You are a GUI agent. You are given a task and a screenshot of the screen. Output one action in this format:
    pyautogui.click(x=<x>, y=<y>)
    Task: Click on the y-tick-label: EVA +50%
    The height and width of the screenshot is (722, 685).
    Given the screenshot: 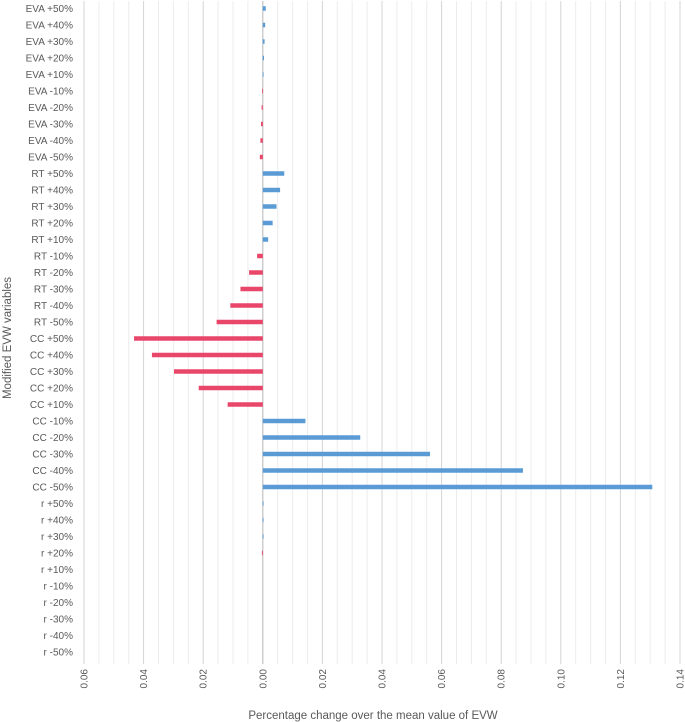 What is the action you would take?
    pyautogui.click(x=49, y=9)
    